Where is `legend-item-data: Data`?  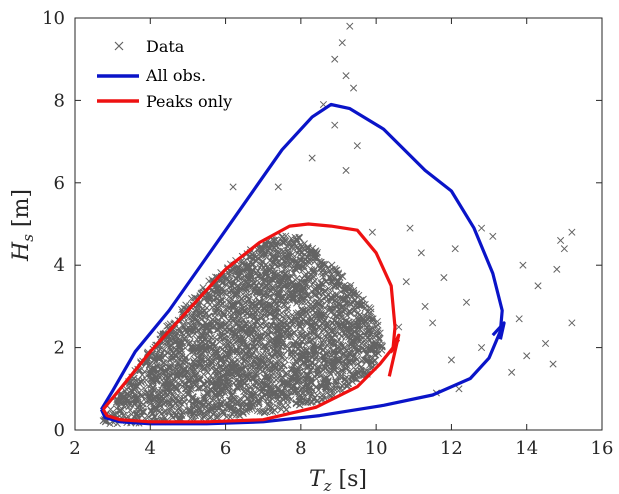 legend-item-data: Data is located at coordinates (149, 46).